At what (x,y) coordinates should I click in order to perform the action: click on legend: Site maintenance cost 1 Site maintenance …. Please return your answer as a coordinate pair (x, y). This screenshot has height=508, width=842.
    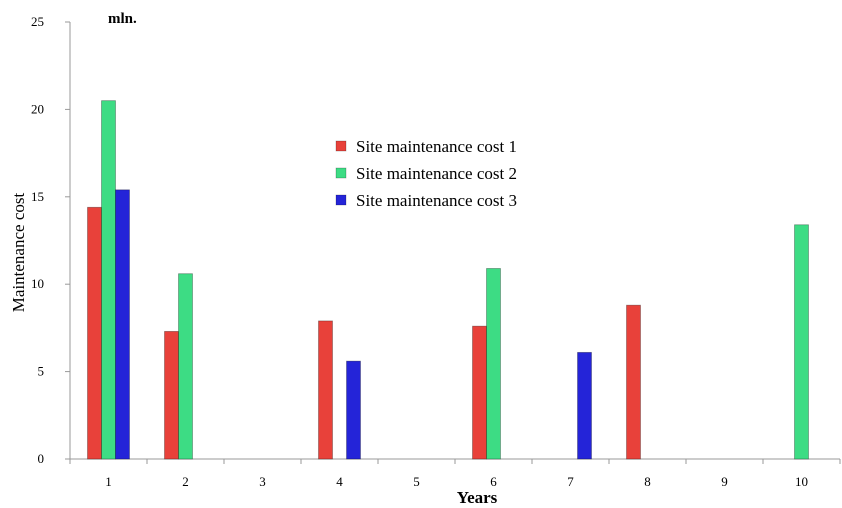
    Looking at the image, I should click on (426, 173).